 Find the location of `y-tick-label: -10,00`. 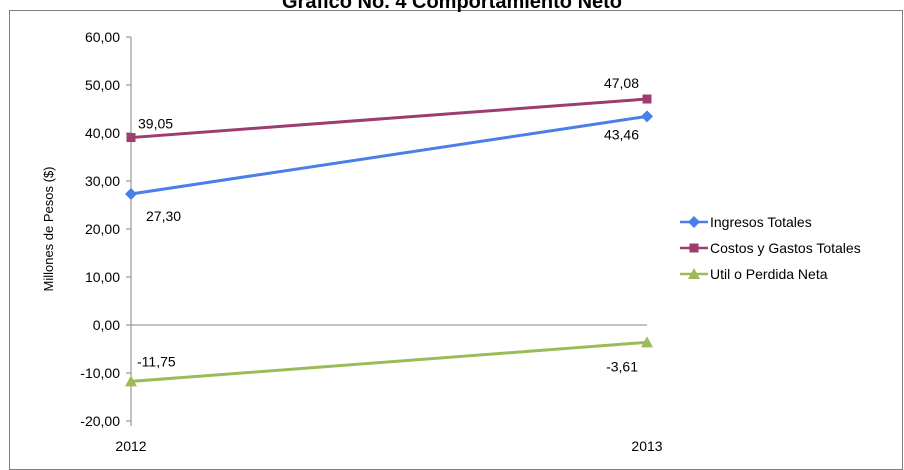

y-tick-label: -10,00 is located at coordinates (100, 373).